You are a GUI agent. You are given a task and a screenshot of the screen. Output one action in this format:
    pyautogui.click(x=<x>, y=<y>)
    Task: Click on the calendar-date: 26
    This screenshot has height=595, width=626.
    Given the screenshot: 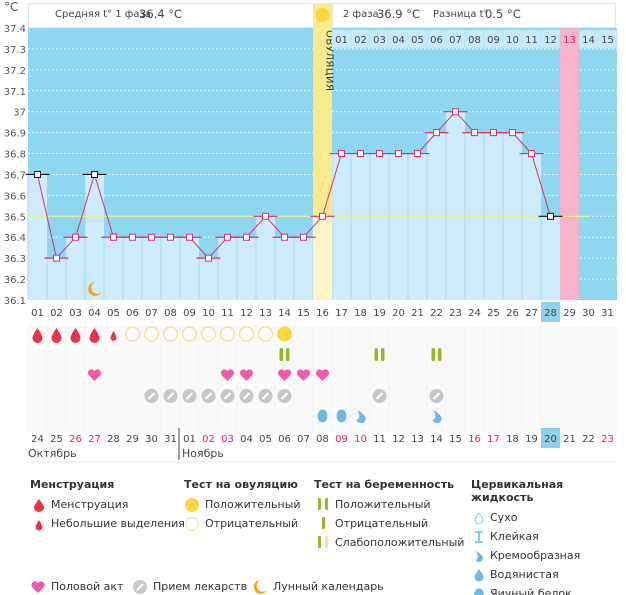 What is the action you would take?
    pyautogui.click(x=75, y=439)
    